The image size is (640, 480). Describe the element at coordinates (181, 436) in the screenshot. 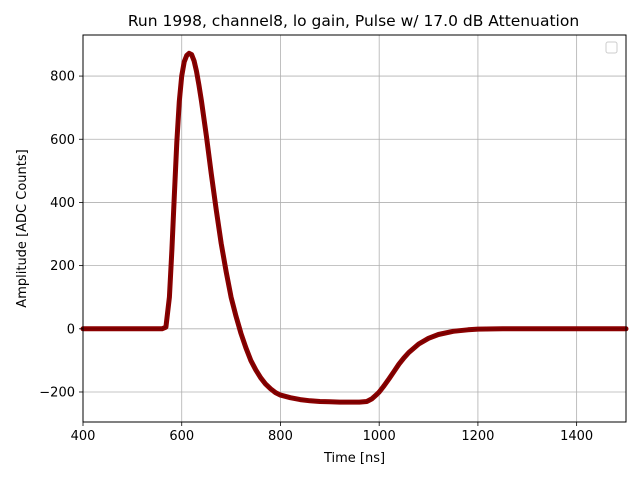

I see `x-tick-label: 600` at that location.